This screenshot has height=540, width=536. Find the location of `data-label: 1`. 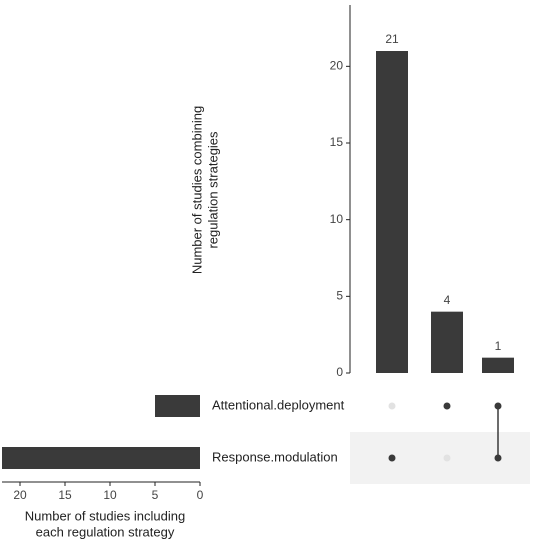

data-label: 1 is located at coordinates (498, 346).